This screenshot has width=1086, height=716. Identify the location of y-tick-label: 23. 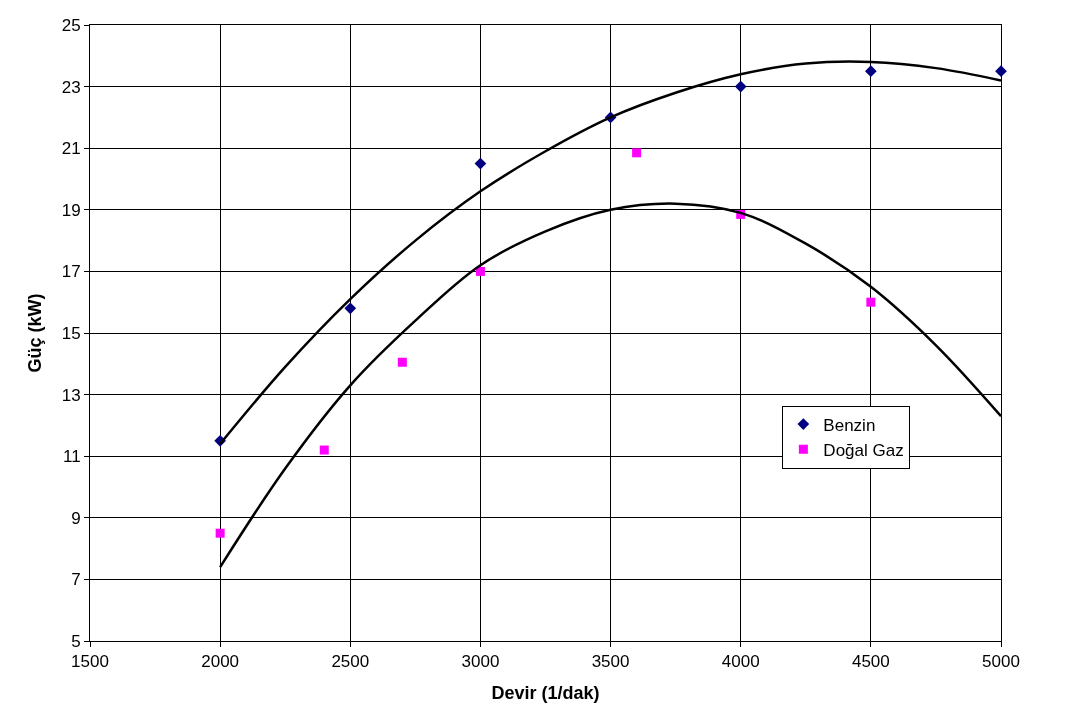
(71, 87).